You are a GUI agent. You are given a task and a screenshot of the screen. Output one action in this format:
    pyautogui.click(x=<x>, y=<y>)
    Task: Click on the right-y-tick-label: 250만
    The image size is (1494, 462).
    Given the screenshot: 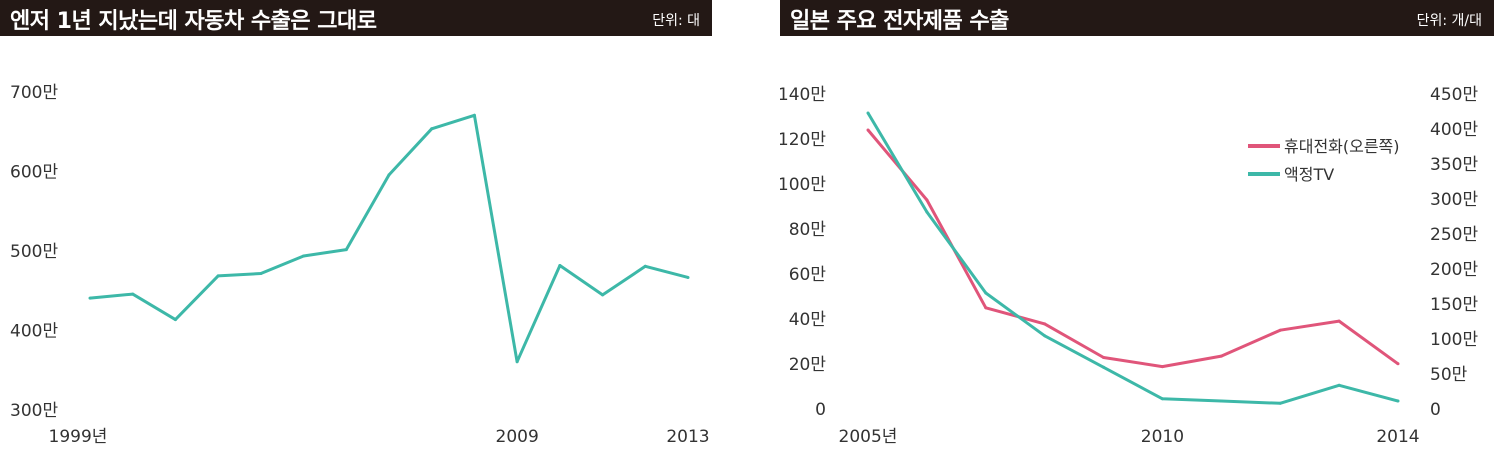 What is the action you would take?
    pyautogui.click(x=1454, y=235)
    